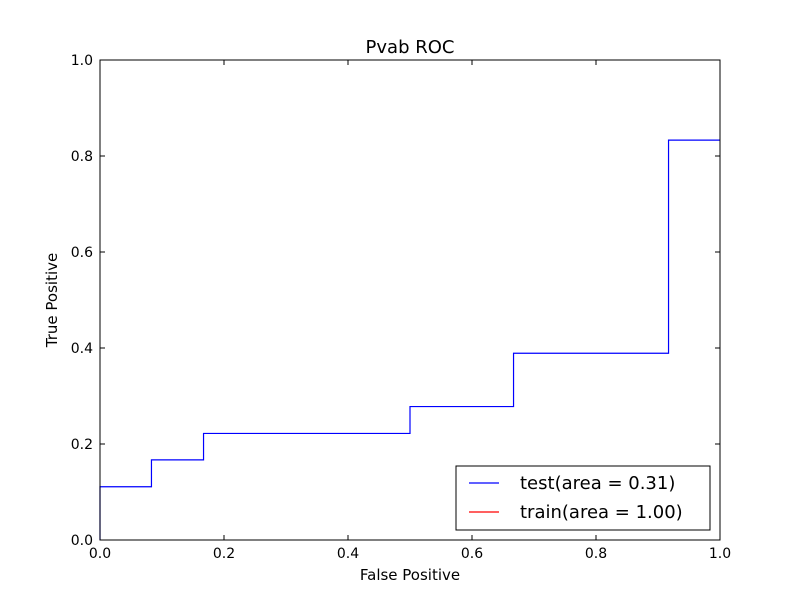 The width and height of the screenshot is (800, 605). I want to click on x-tick-label: 1.0, so click(720, 554).